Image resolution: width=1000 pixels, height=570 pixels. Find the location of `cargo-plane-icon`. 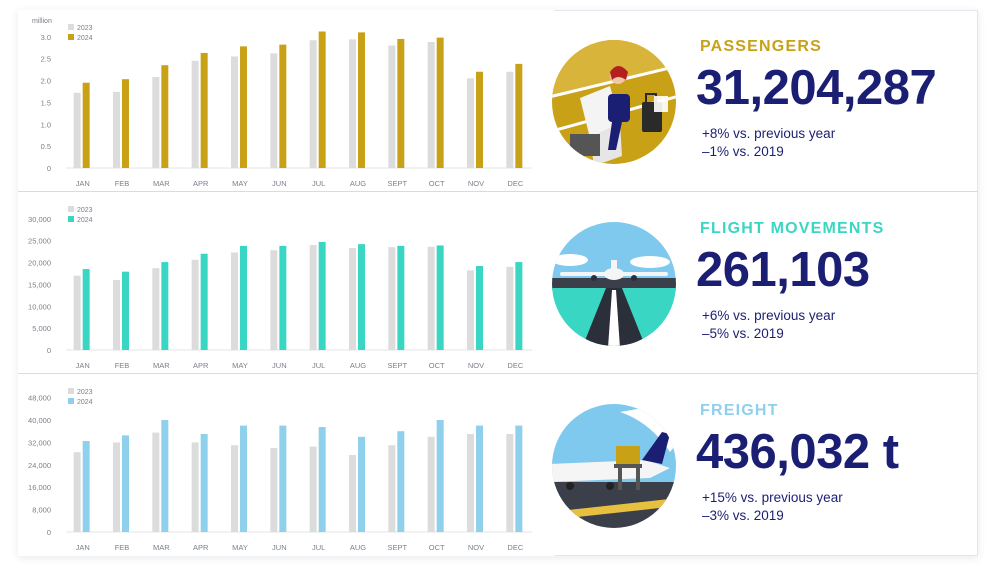

cargo-plane-icon is located at coordinates (614, 466).